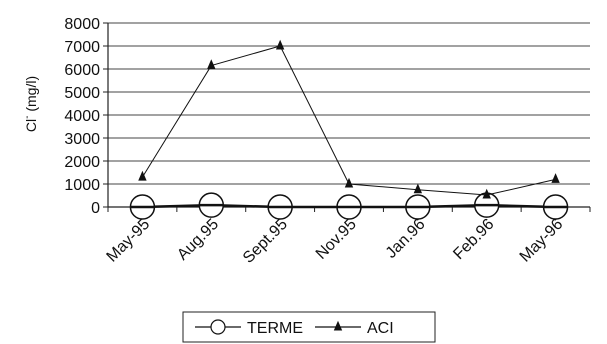  Describe the element at coordinates (265, 241) in the screenshot. I see `x-tick-label: Sept.95` at that location.